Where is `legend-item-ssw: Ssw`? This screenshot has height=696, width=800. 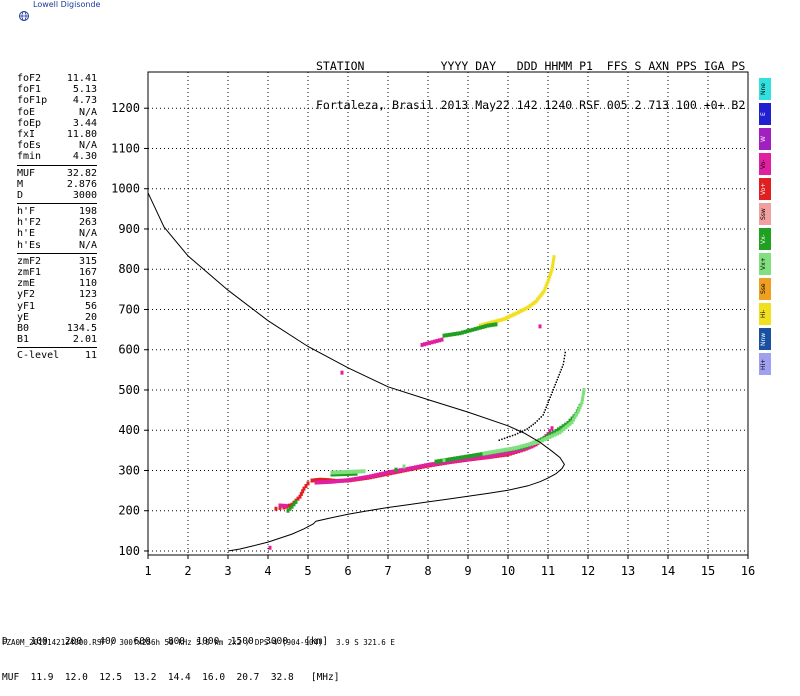 legend-item-ssw: Ssw is located at coordinates (765, 214).